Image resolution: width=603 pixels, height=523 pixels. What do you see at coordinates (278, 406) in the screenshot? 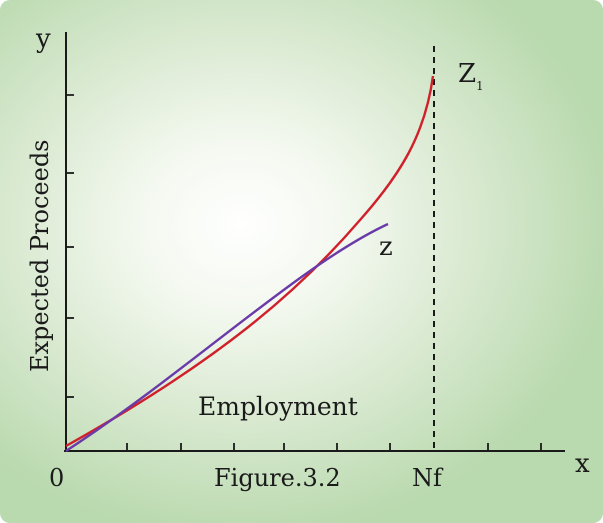
I see `x-axis-label: Employment` at bounding box center [278, 406].